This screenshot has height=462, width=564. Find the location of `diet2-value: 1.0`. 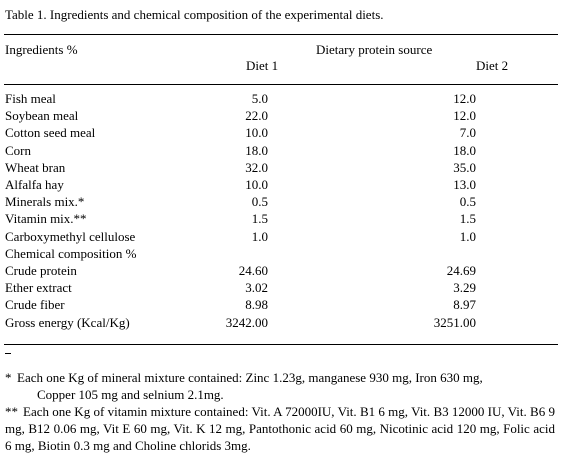

diet2-value: 1.0 is located at coordinates (467, 236).